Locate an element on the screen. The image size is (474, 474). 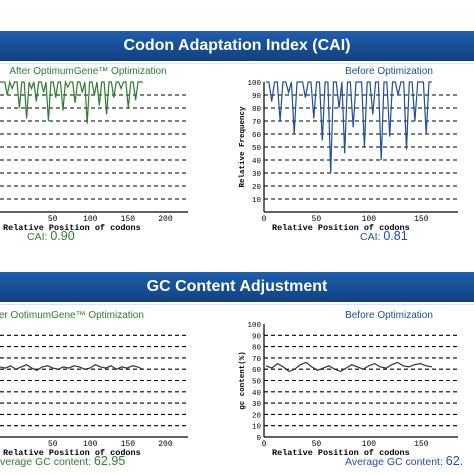
gc-section-banner: GC Content Adjustment is located at coordinates (237, 287).